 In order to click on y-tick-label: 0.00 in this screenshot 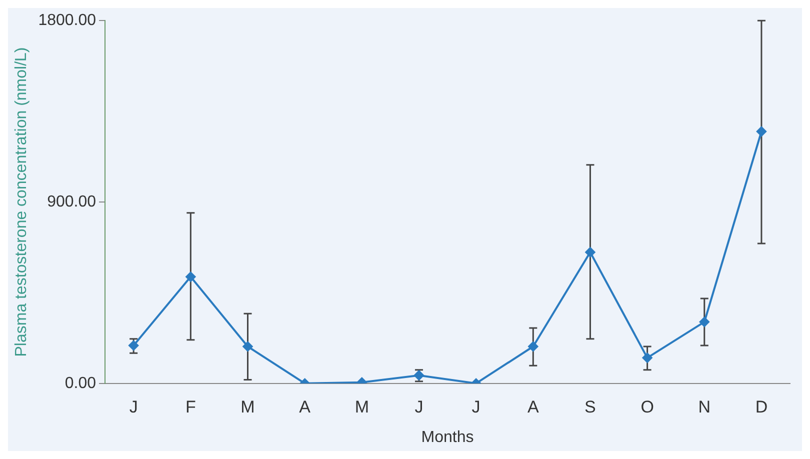, I will do `click(80, 383)`.